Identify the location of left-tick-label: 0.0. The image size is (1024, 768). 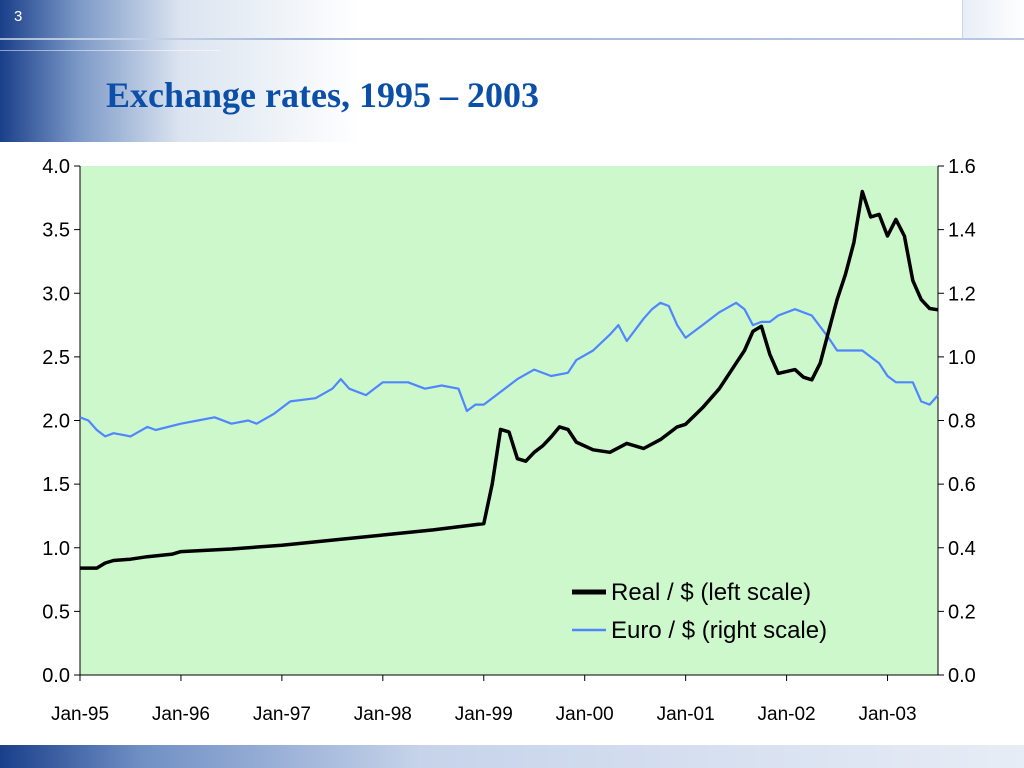
(56, 676).